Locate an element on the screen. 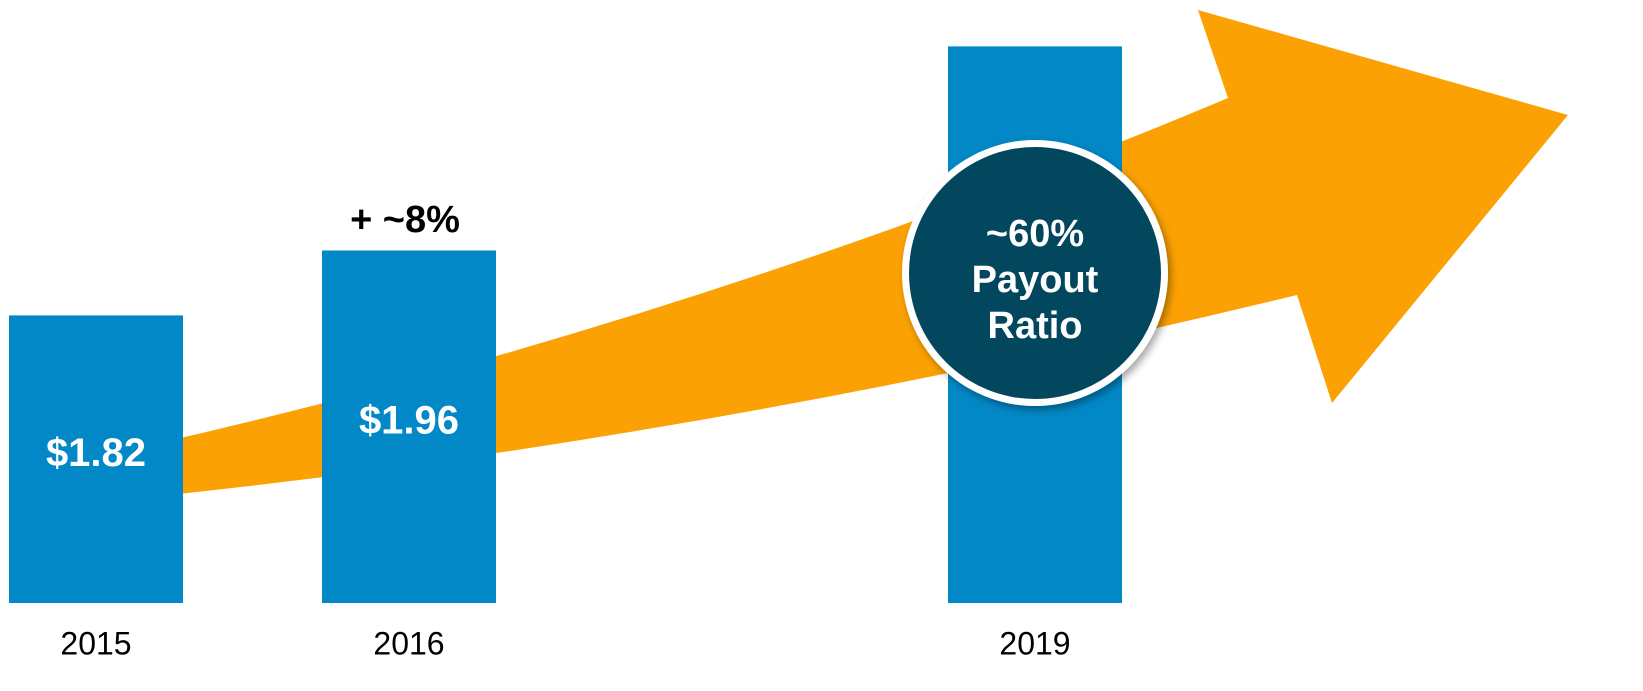  payout-badge: ~60% Payout Ratio is located at coordinates (1035, 273).